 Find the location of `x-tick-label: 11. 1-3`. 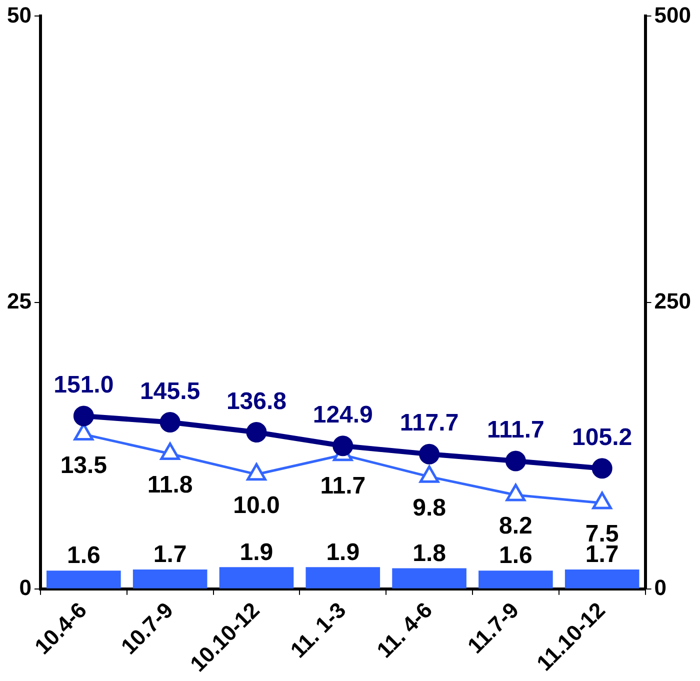

x-tick-label: 11. 1-3 is located at coordinates (318, 630).